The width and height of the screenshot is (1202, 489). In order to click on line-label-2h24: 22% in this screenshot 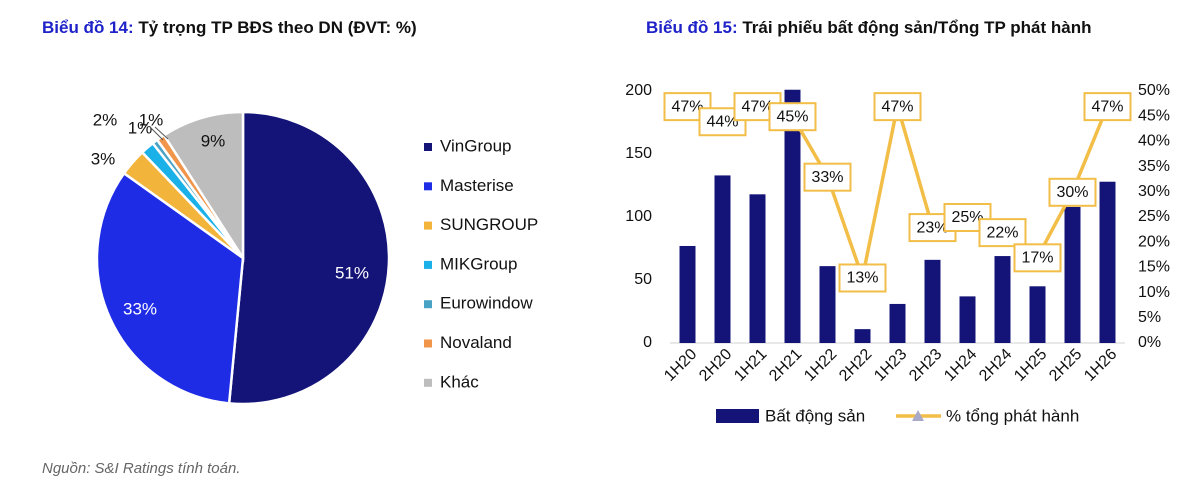, I will do `click(1002, 232)`.